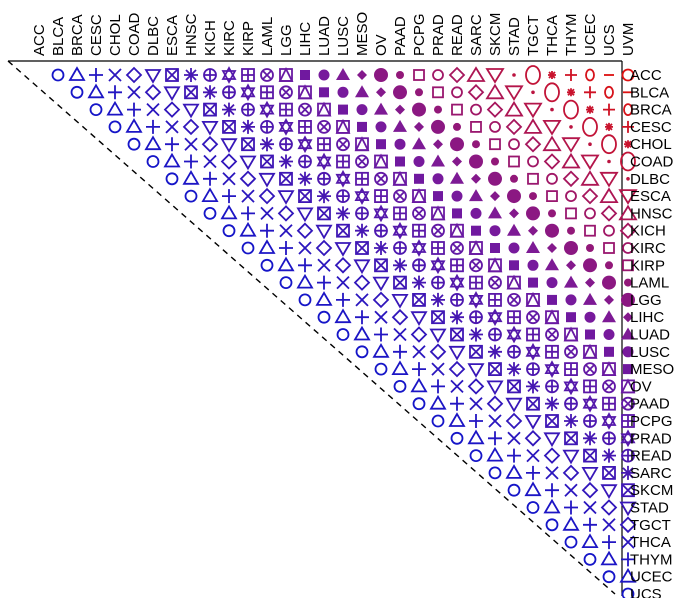 The image size is (685, 598). I want to click on column-label: BLCA, so click(58, 36).